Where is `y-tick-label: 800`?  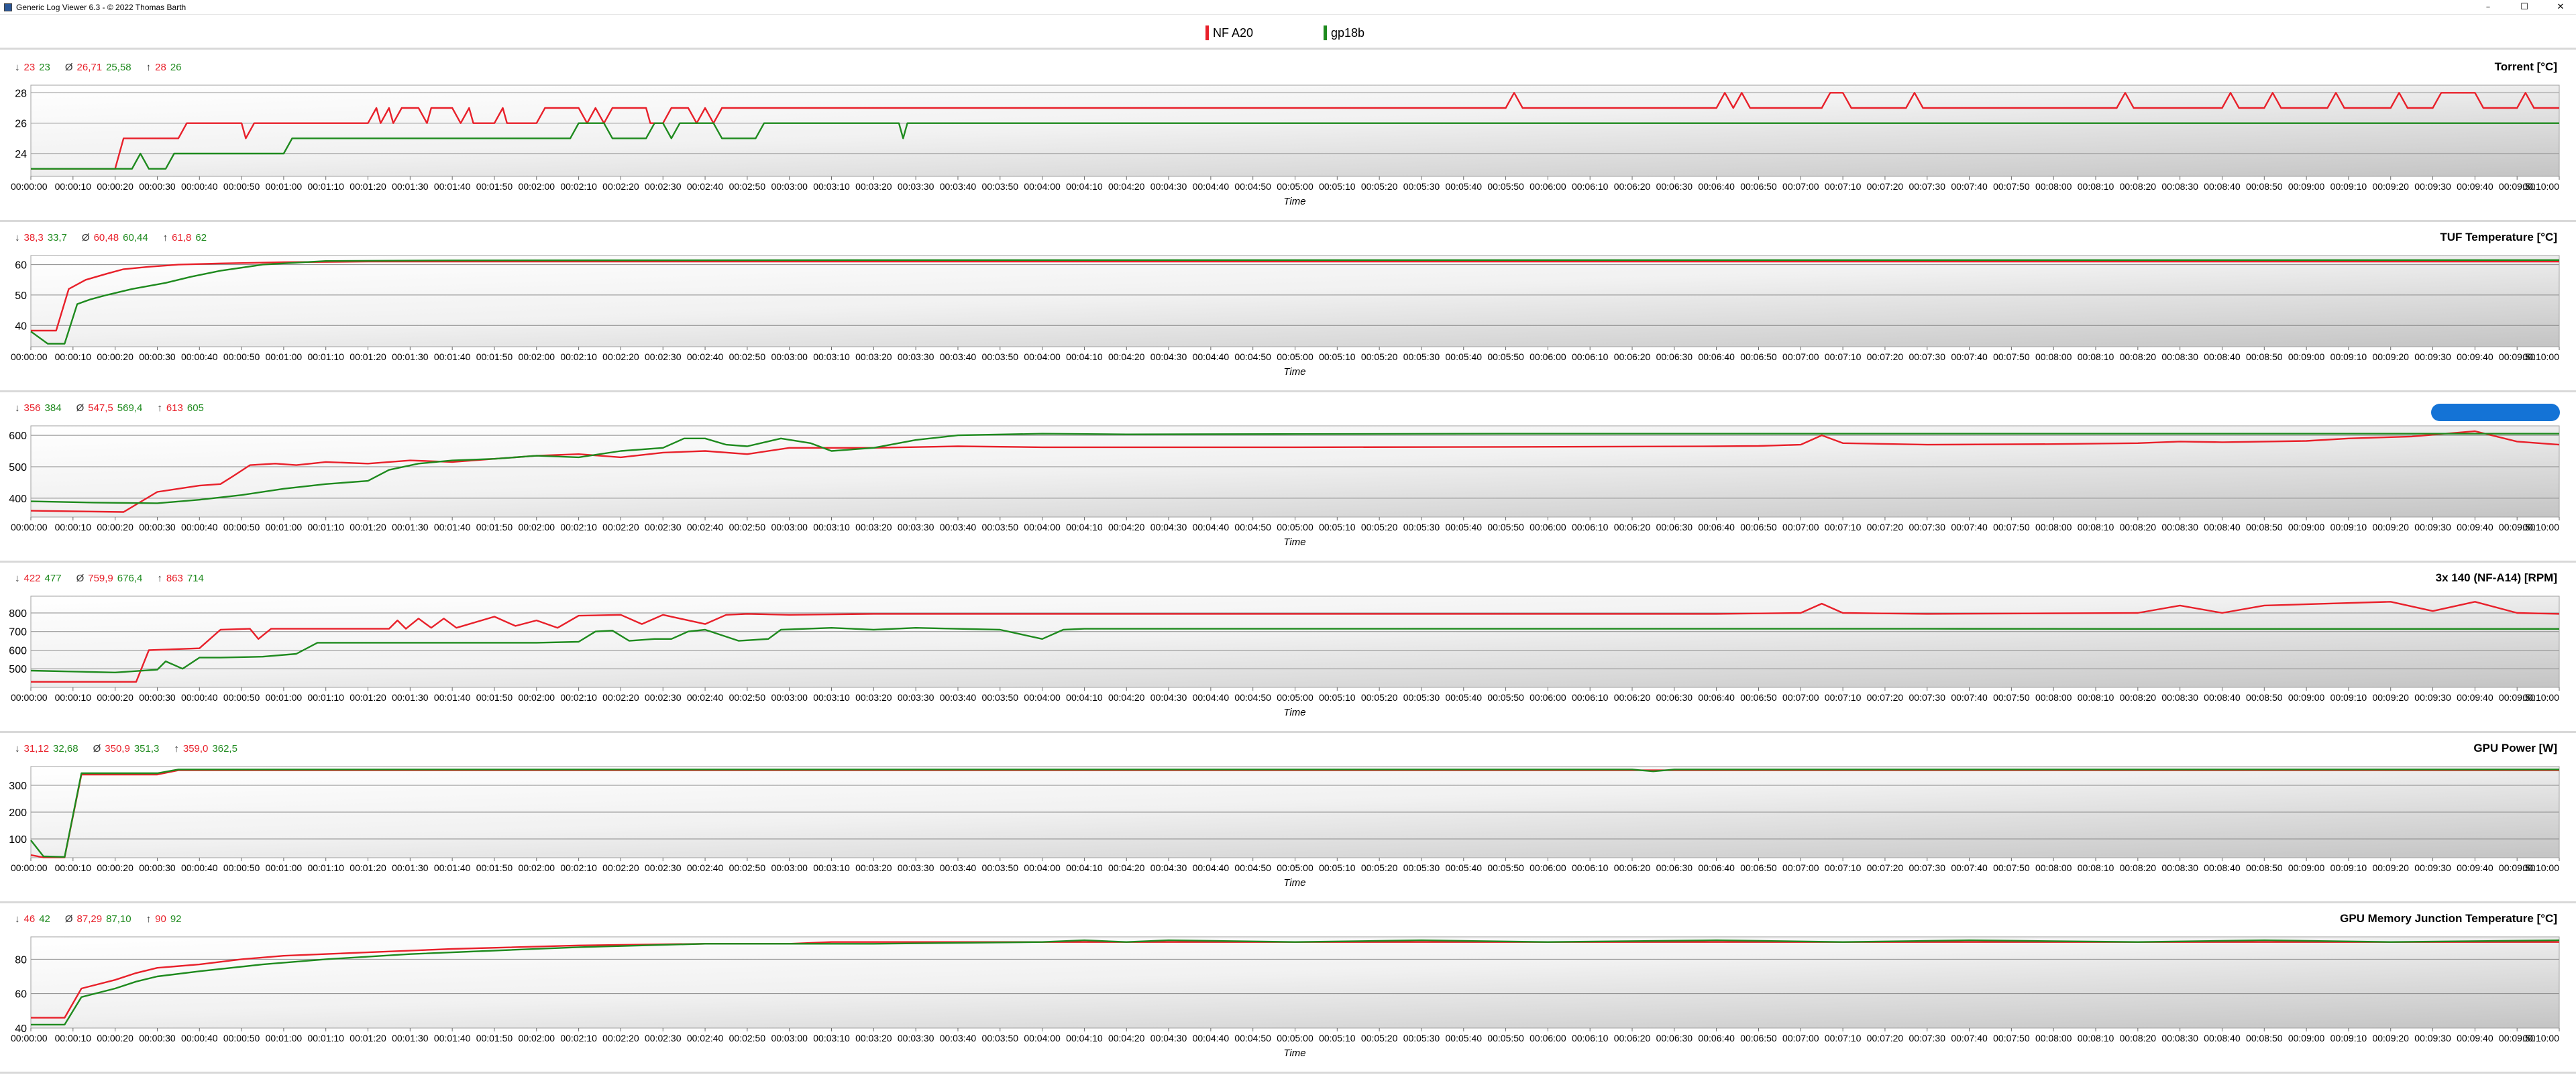 y-tick-label: 800 is located at coordinates (18, 614).